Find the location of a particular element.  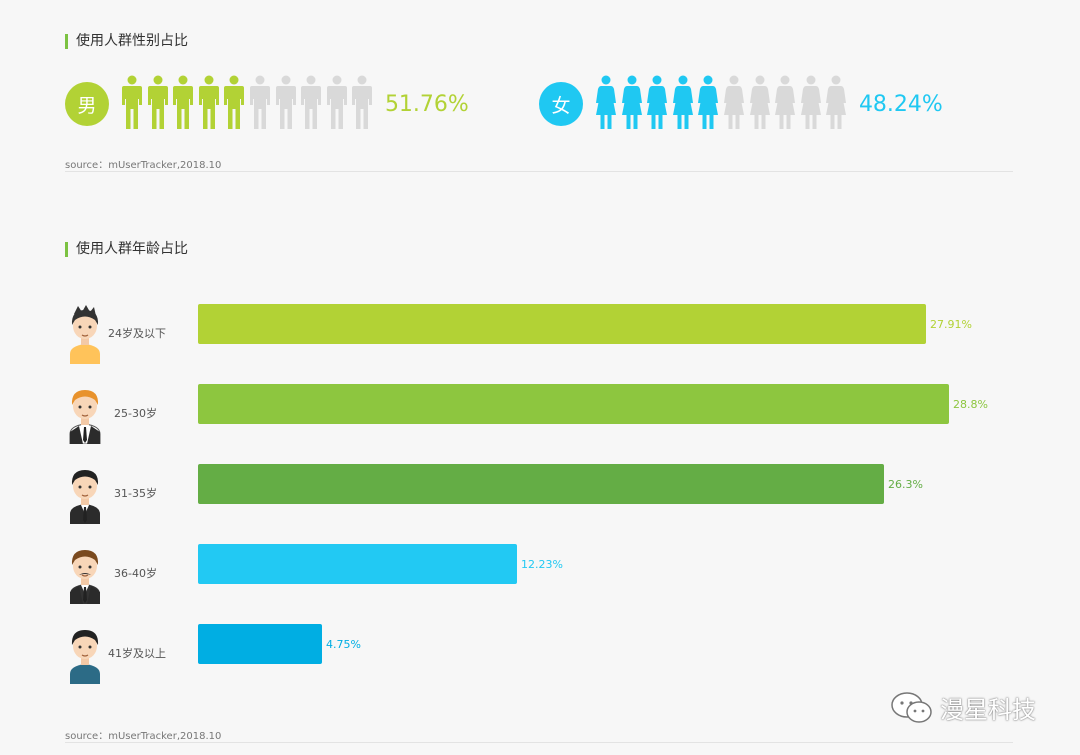

male-people-icons is located at coordinates (249, 104).